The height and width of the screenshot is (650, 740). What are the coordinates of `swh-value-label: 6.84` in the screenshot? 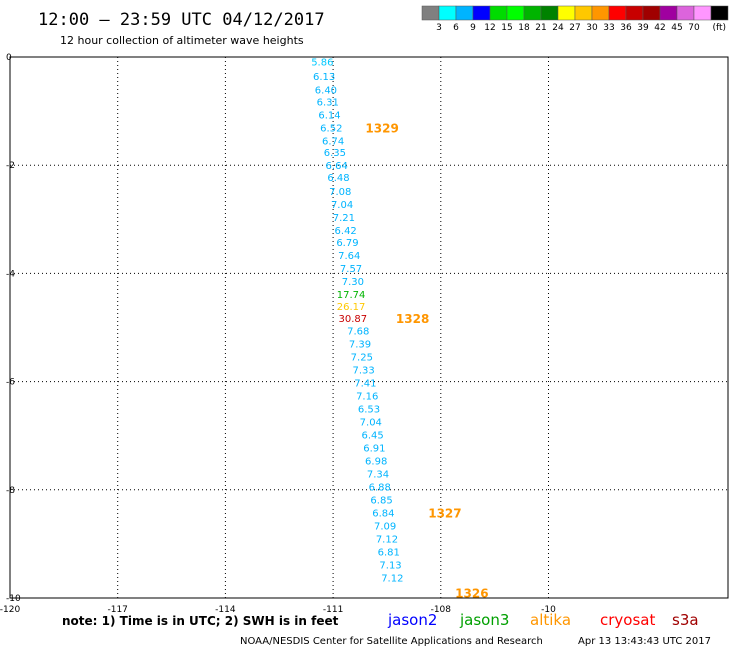 It's located at (383, 514).